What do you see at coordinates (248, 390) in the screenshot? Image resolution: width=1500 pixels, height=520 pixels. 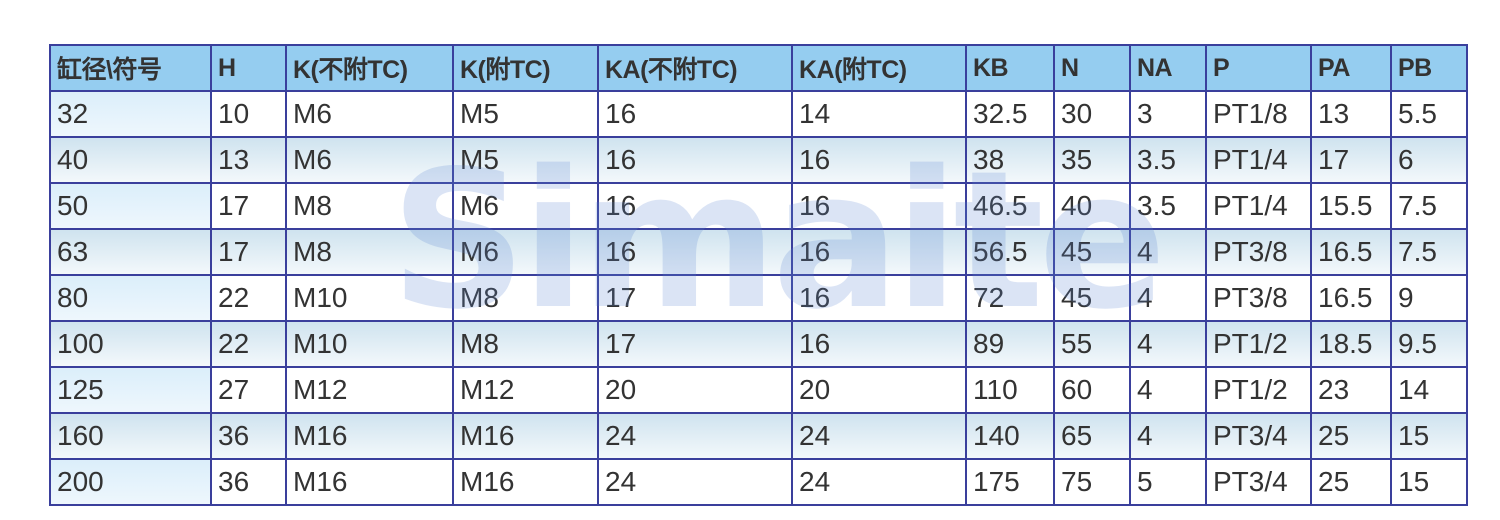 I see `table-cell: 27` at bounding box center [248, 390].